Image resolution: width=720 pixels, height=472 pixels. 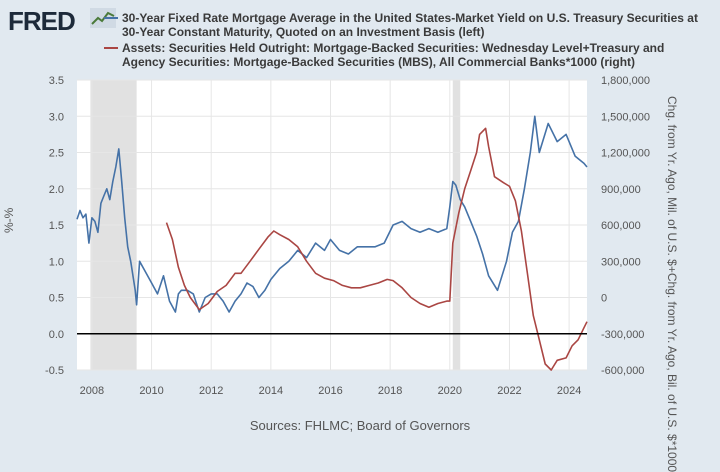 What do you see at coordinates (509, 391) in the screenshot?
I see `x-tick-7: 2022` at bounding box center [509, 391].